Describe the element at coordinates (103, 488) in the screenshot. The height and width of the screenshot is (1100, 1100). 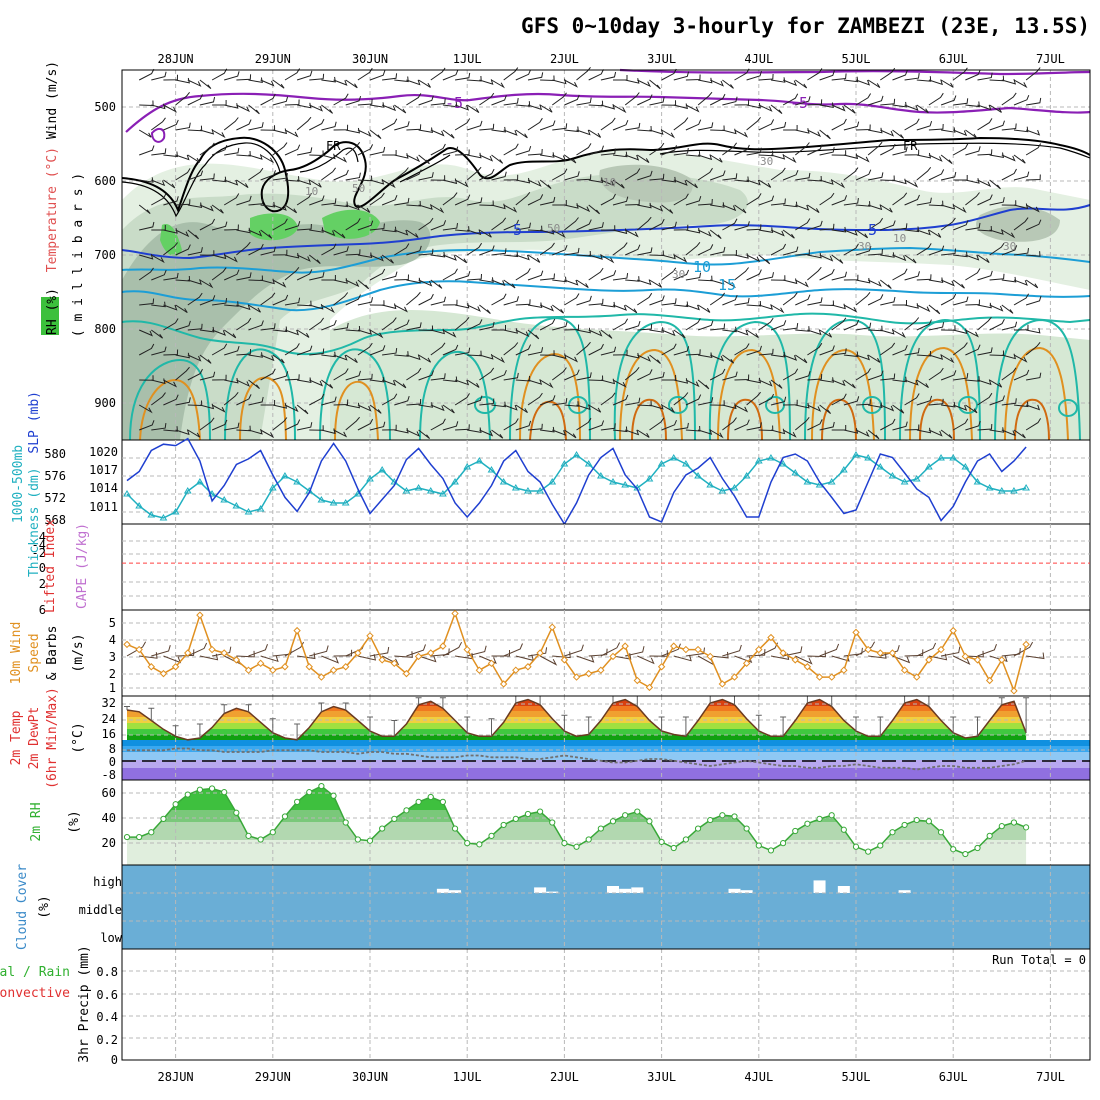
I see `ytick-label: 1014` at that location.